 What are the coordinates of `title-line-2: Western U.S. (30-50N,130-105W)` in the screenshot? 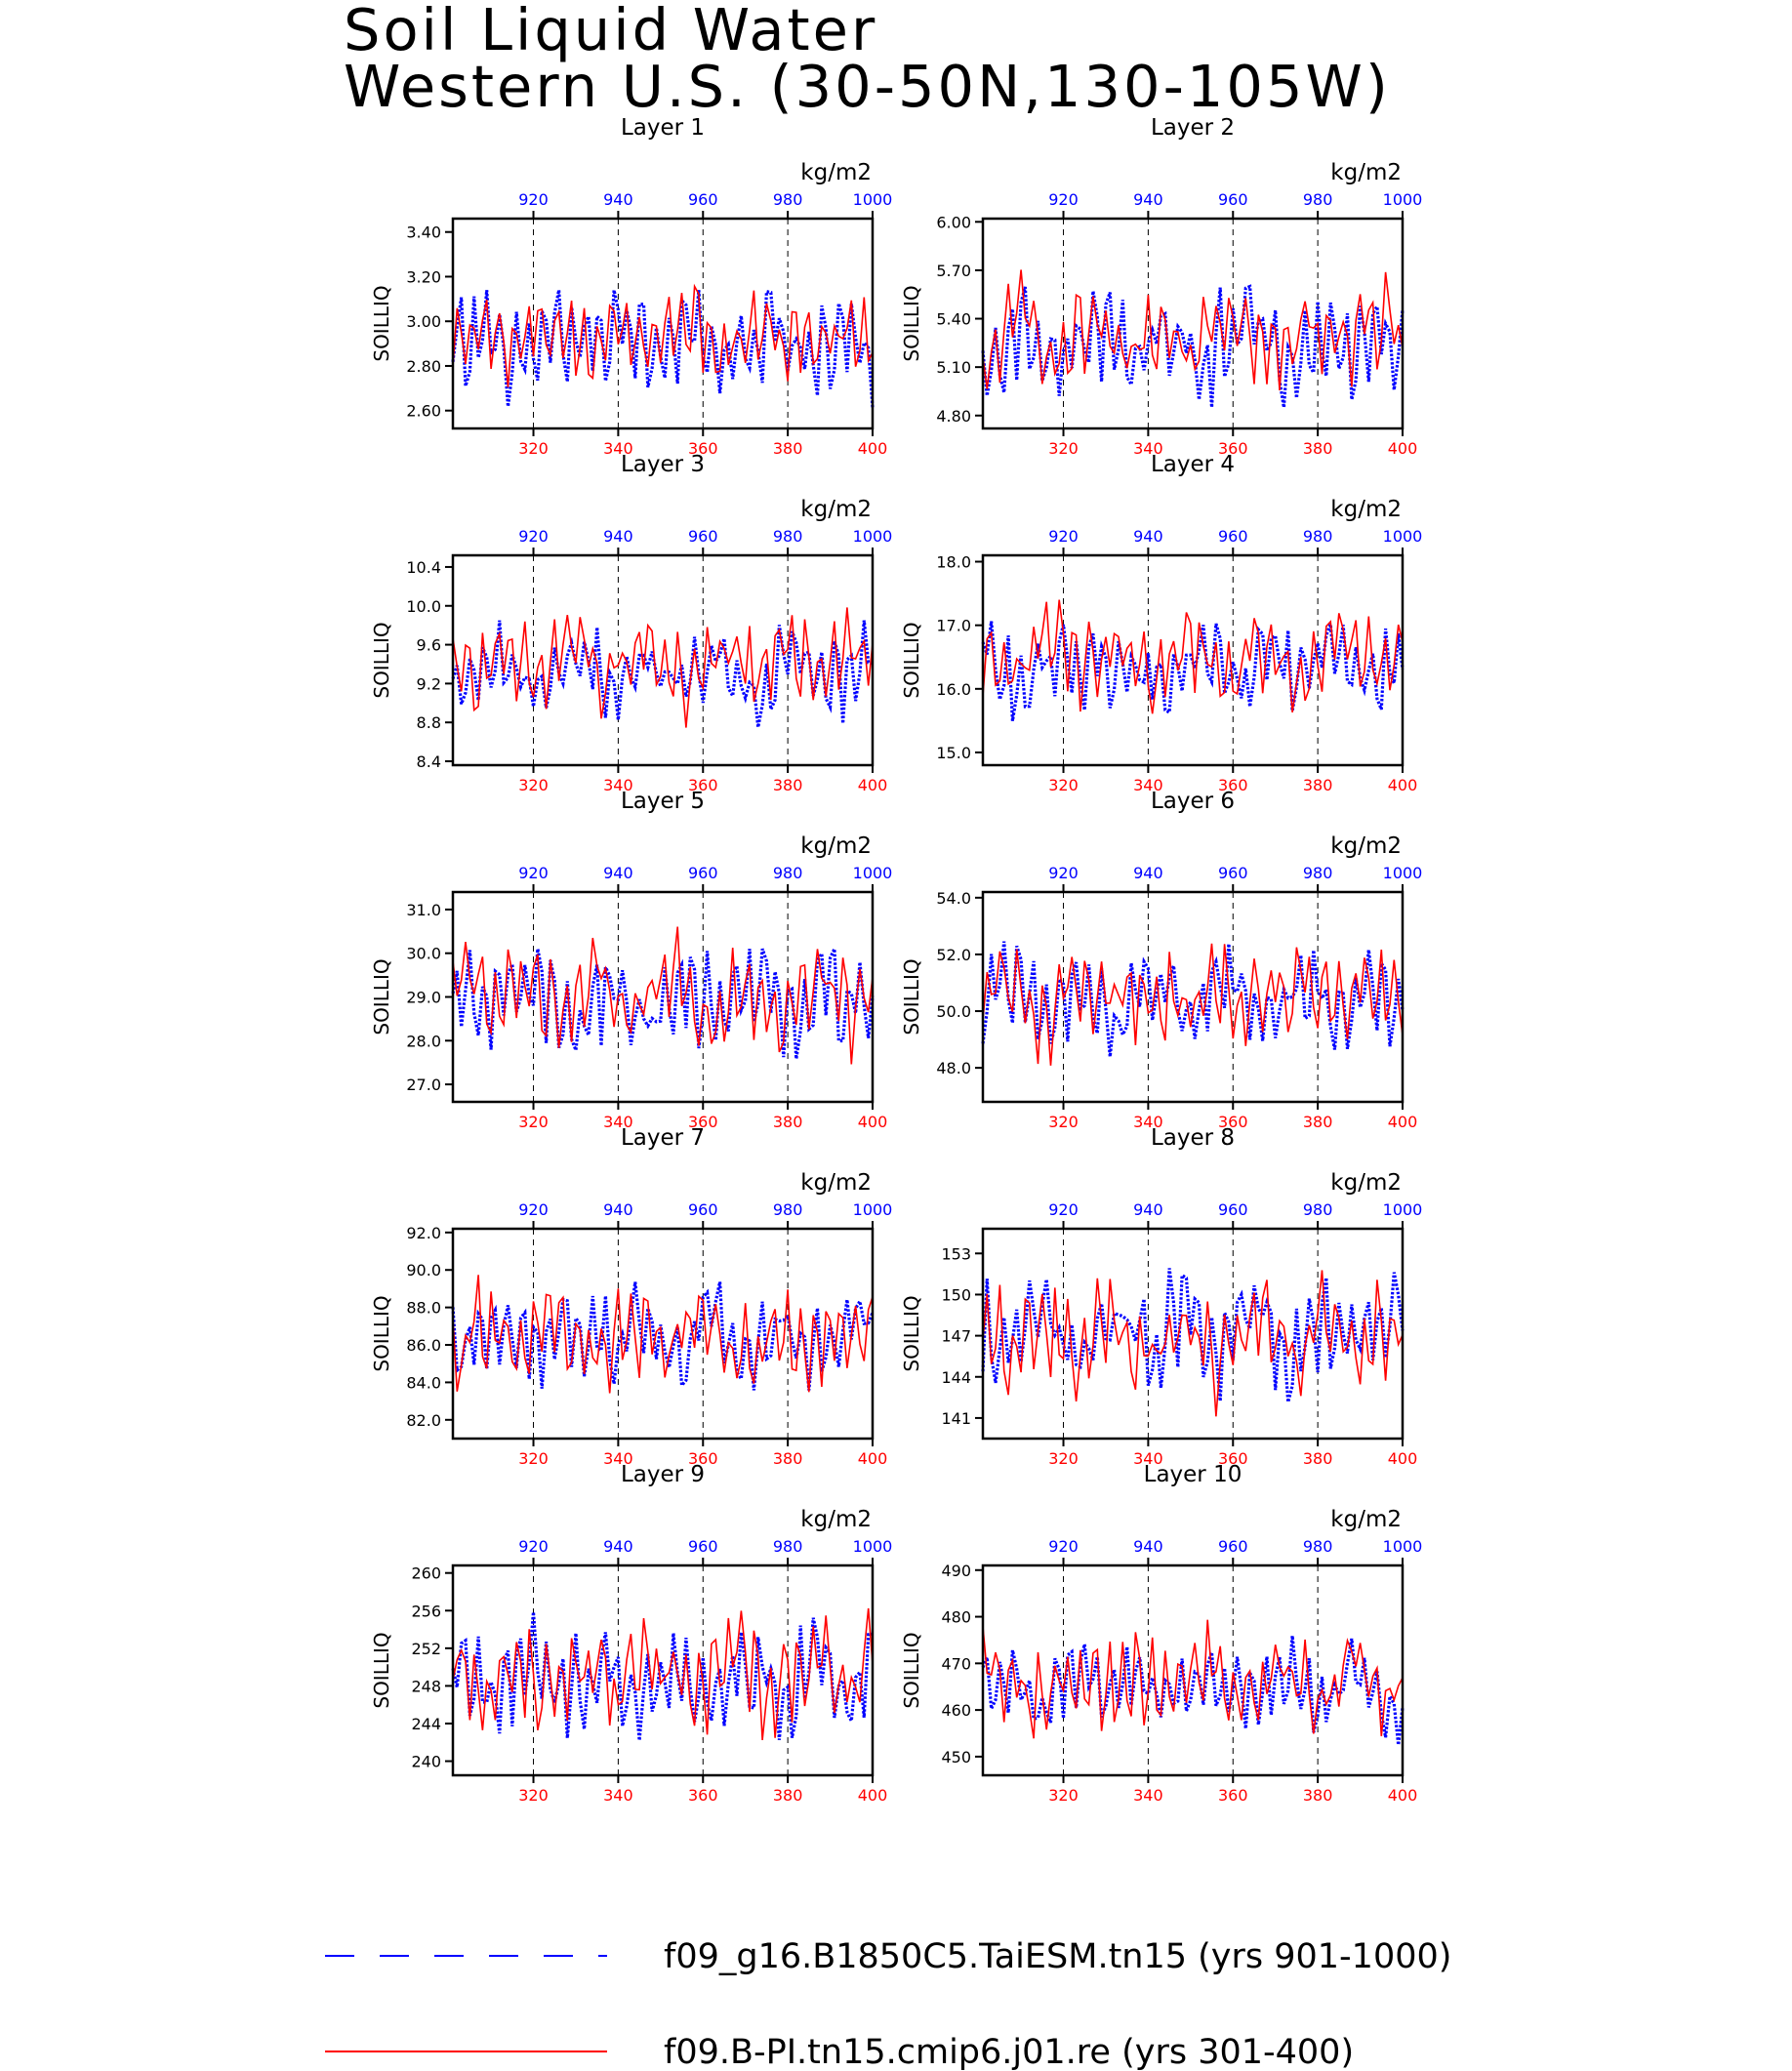 It's located at (867, 86).